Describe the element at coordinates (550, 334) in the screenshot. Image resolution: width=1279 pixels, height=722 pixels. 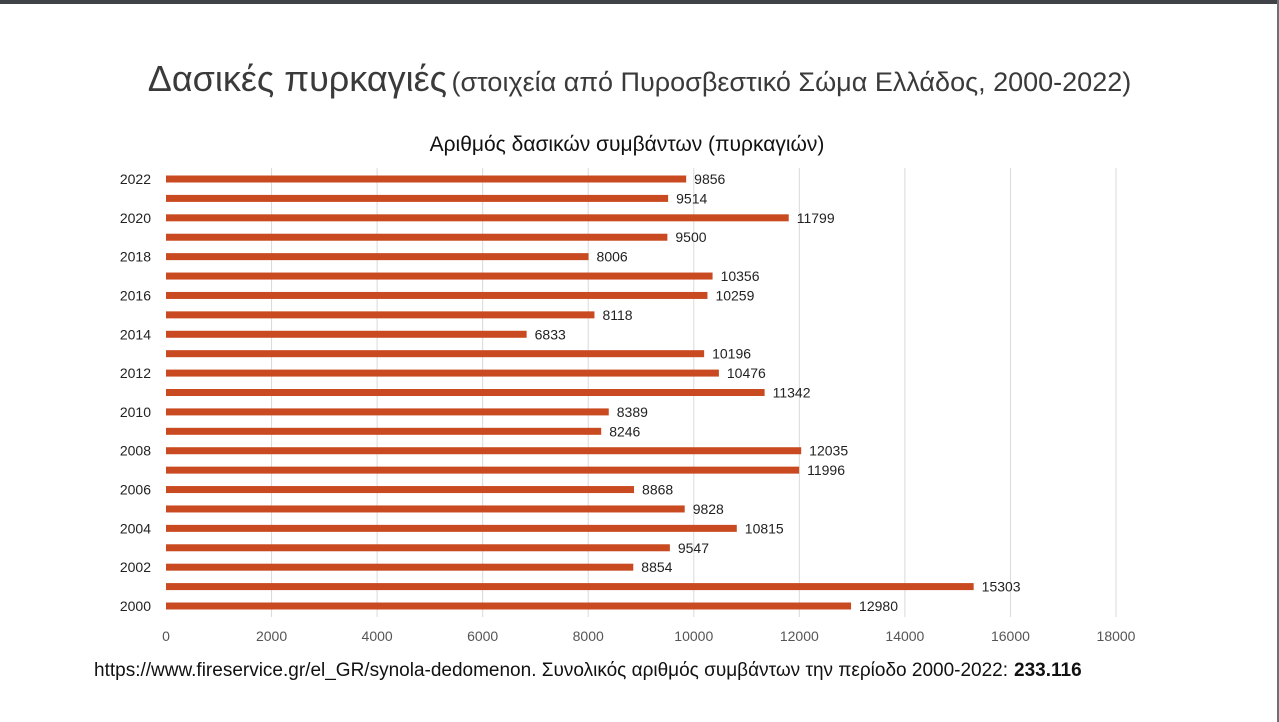
I see `data-label: 6833` at that location.